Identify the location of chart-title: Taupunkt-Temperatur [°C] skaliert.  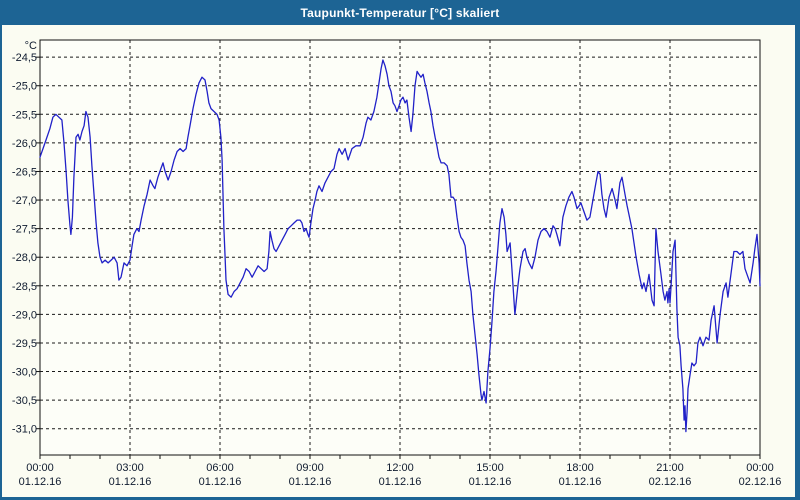
(400, 12).